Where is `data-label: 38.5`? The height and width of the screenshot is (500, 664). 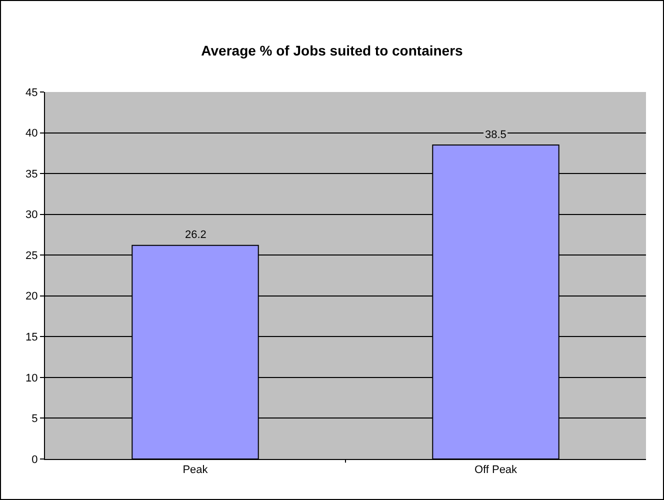 data-label: 38.5 is located at coordinates (495, 135).